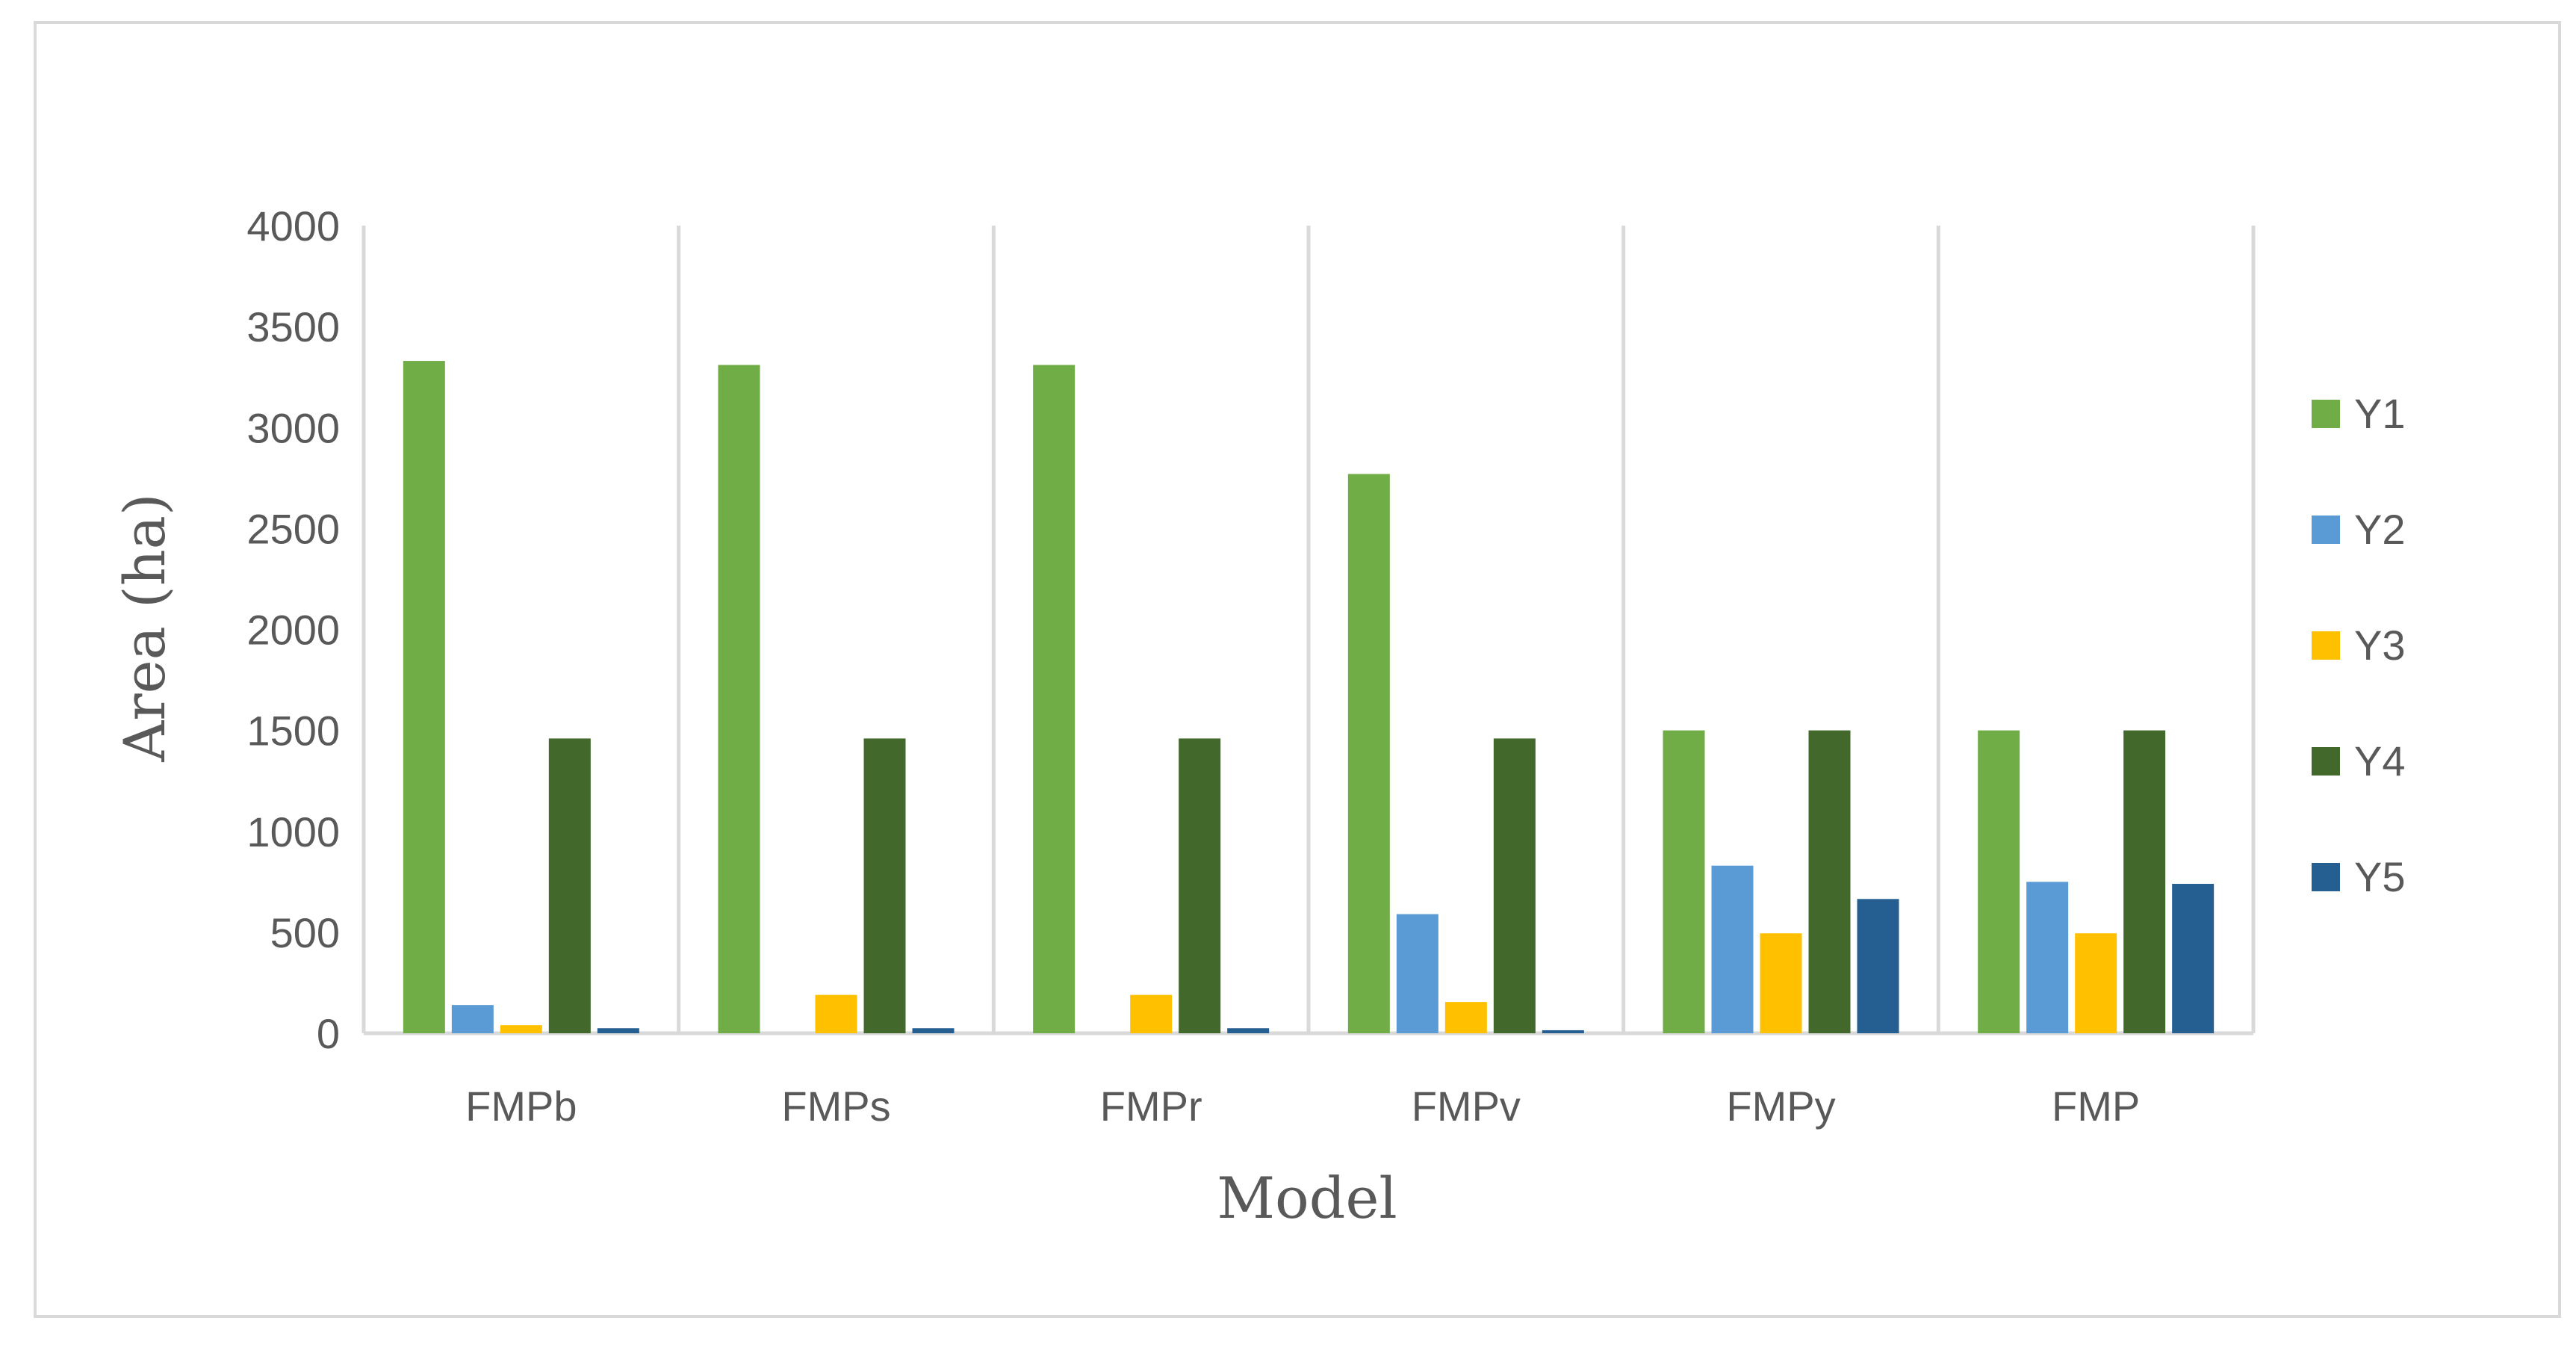  Describe the element at coordinates (521, 1107) in the screenshot. I see `x-tick-label: FMPb` at that location.